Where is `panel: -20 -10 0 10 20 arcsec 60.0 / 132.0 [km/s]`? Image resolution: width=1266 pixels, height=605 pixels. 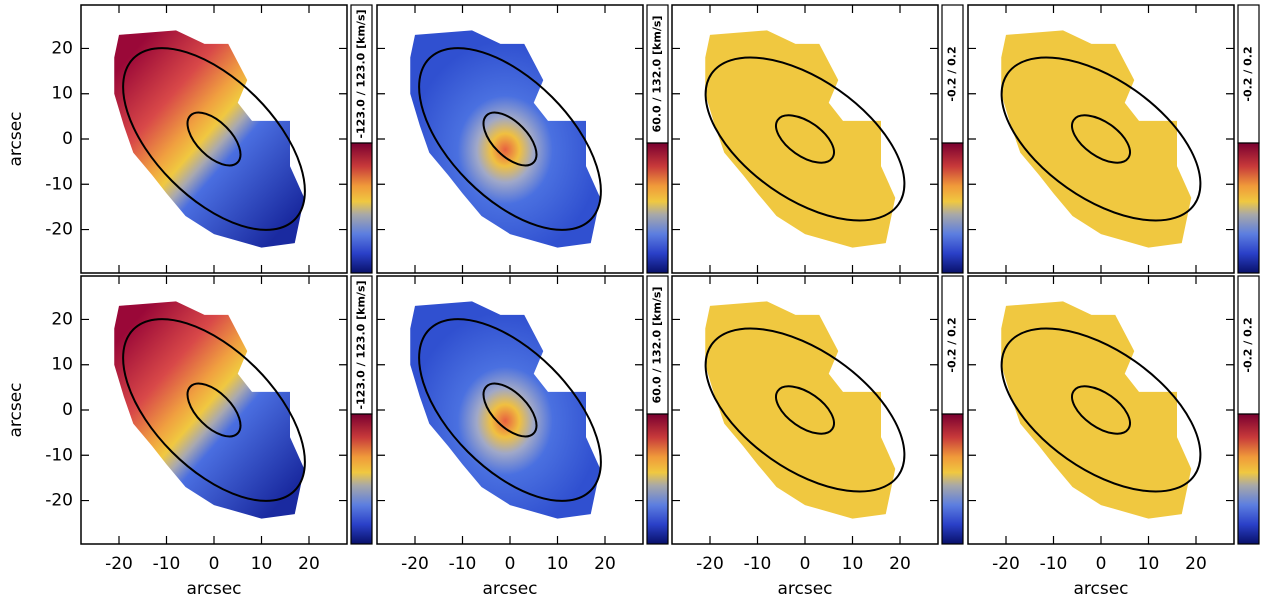 panel: -20 -10 0 10 20 arcsec 60.0 / 132.0 [km/s] is located at coordinates (522, 437).